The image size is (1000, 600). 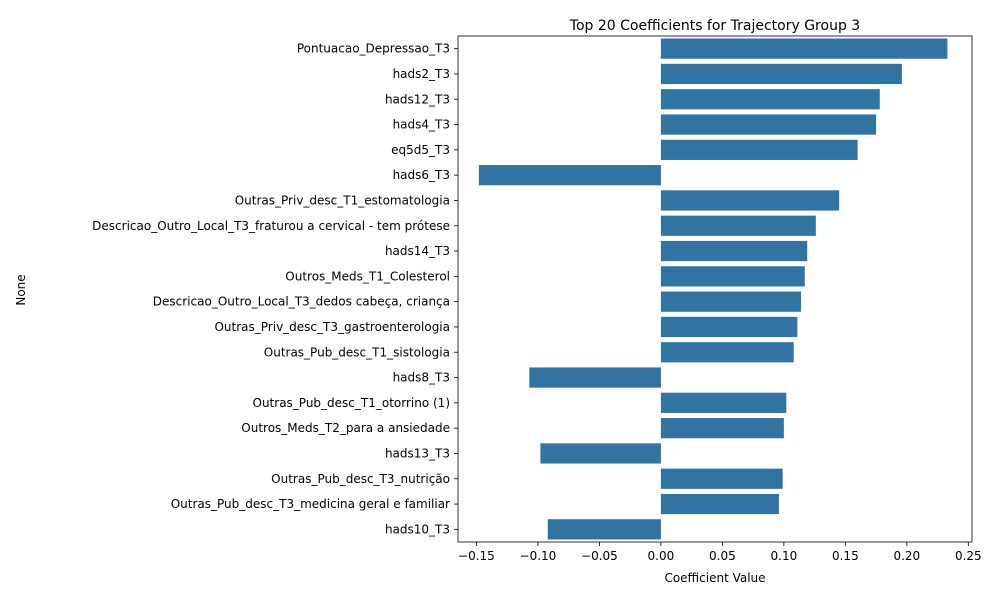 I want to click on category-label-17: Outras_Pub_desc_T3_nutrição, so click(x=360, y=479).